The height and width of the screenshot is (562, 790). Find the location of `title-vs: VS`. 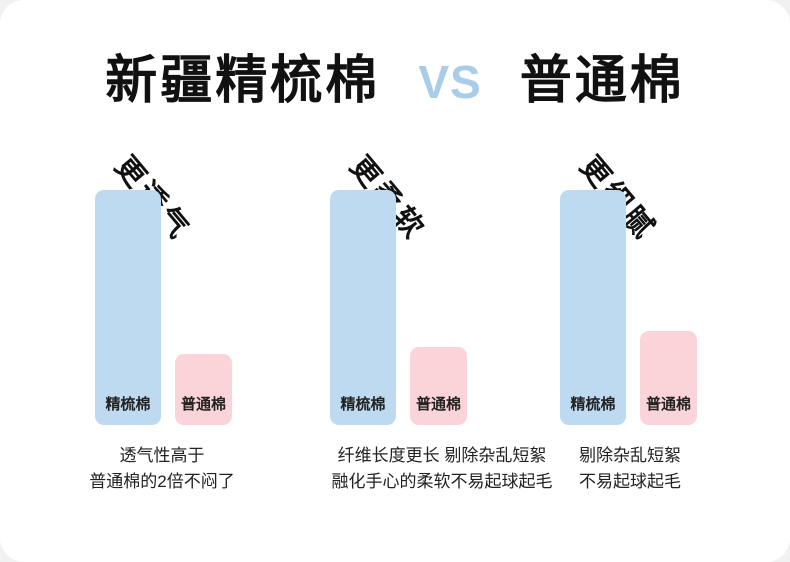

title-vs: VS is located at coordinates (450, 82).